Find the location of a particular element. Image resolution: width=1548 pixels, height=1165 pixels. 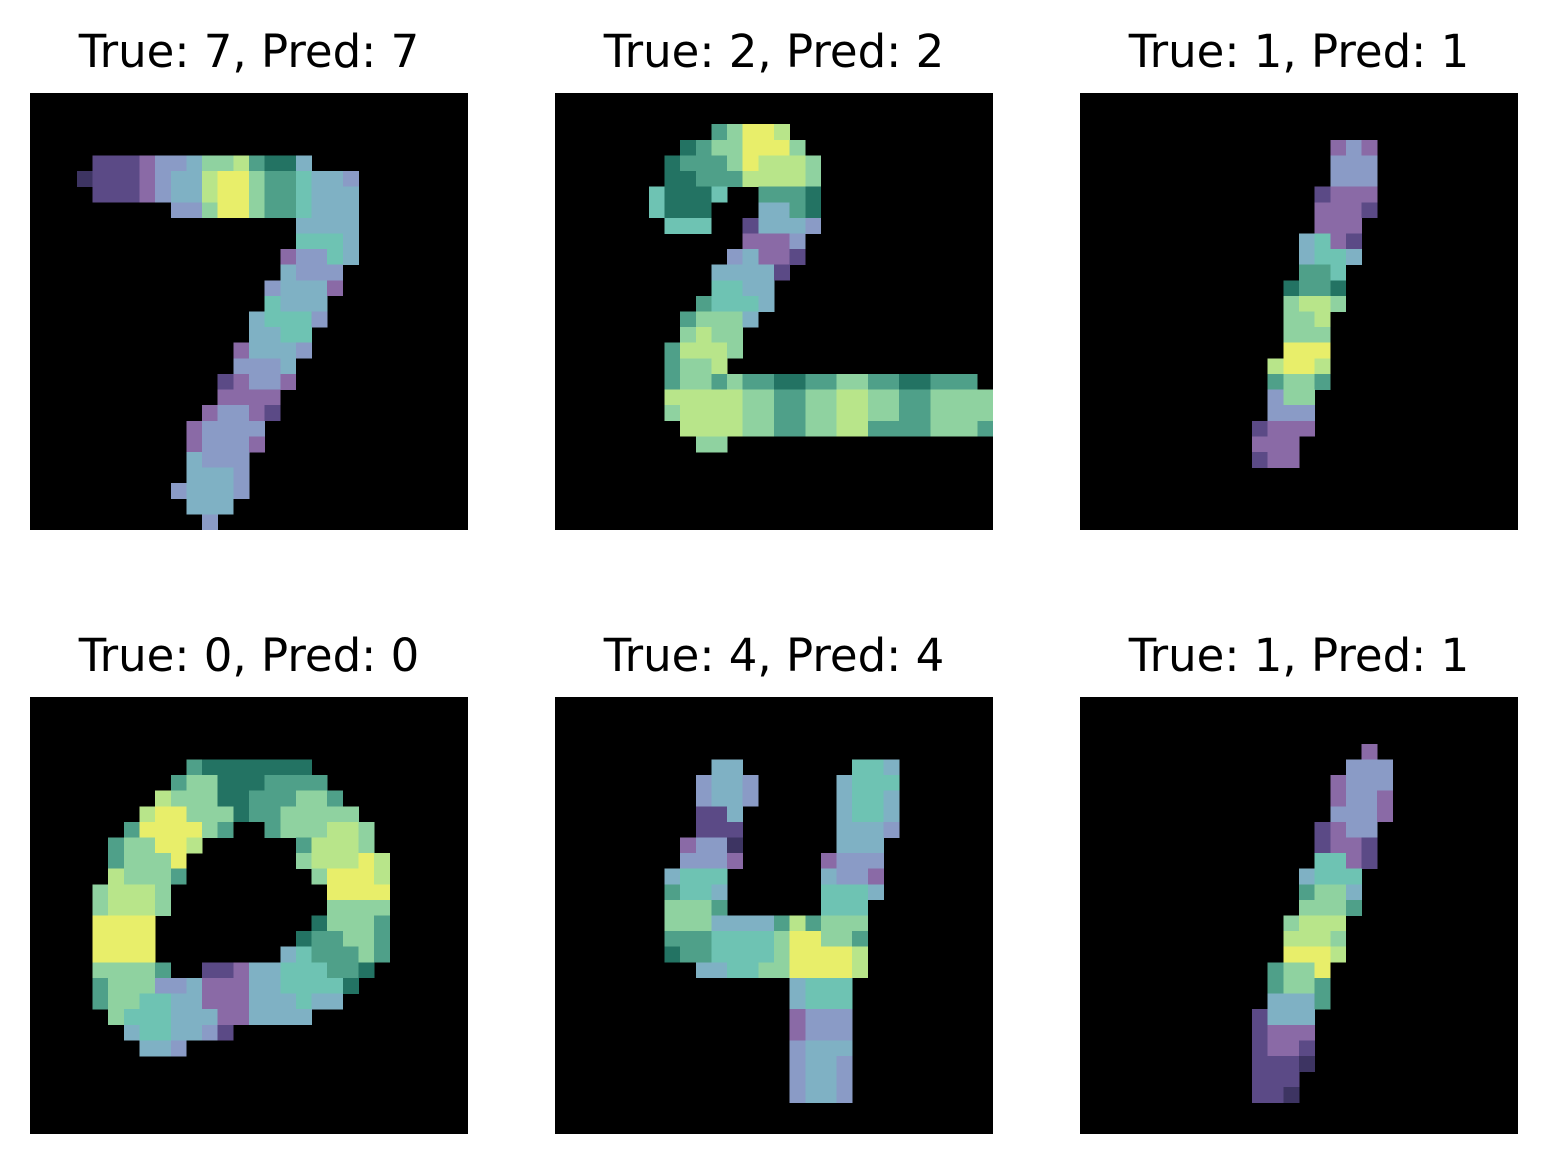

digit-image-zero is located at coordinates (249, 915).